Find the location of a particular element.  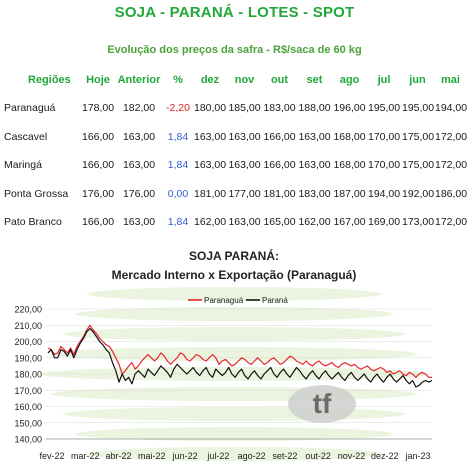

watermark-text: tf is located at coordinates (322, 403).